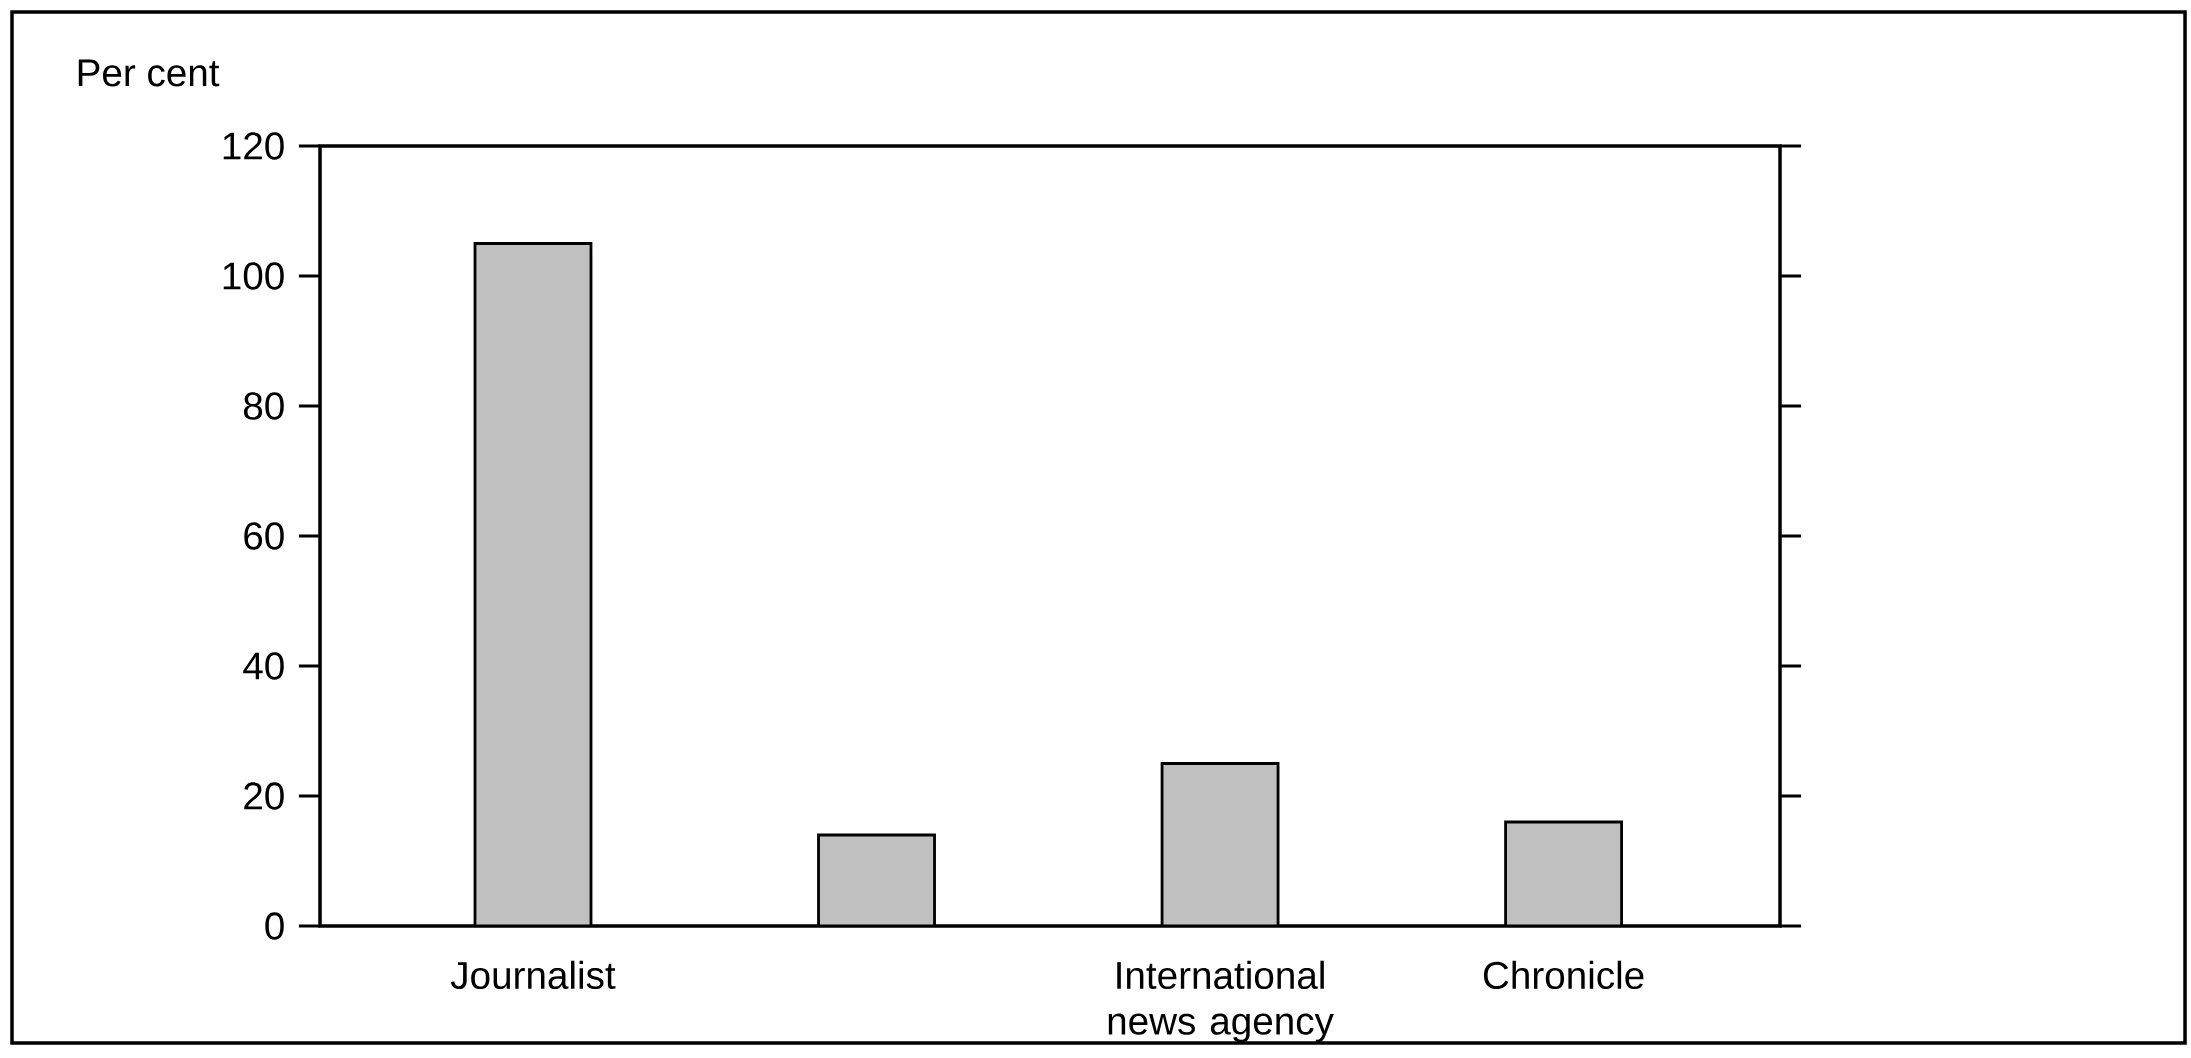  I want to click on x-tick-label: International news agency, so click(1221, 1001).